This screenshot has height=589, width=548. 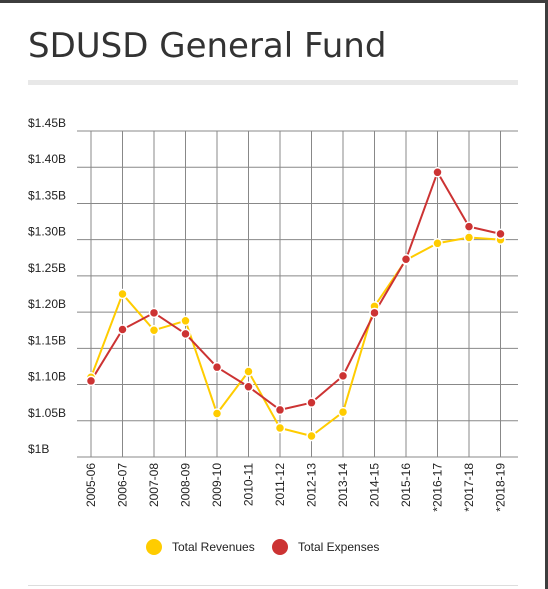 I want to click on top-border, so click(x=274, y=1).